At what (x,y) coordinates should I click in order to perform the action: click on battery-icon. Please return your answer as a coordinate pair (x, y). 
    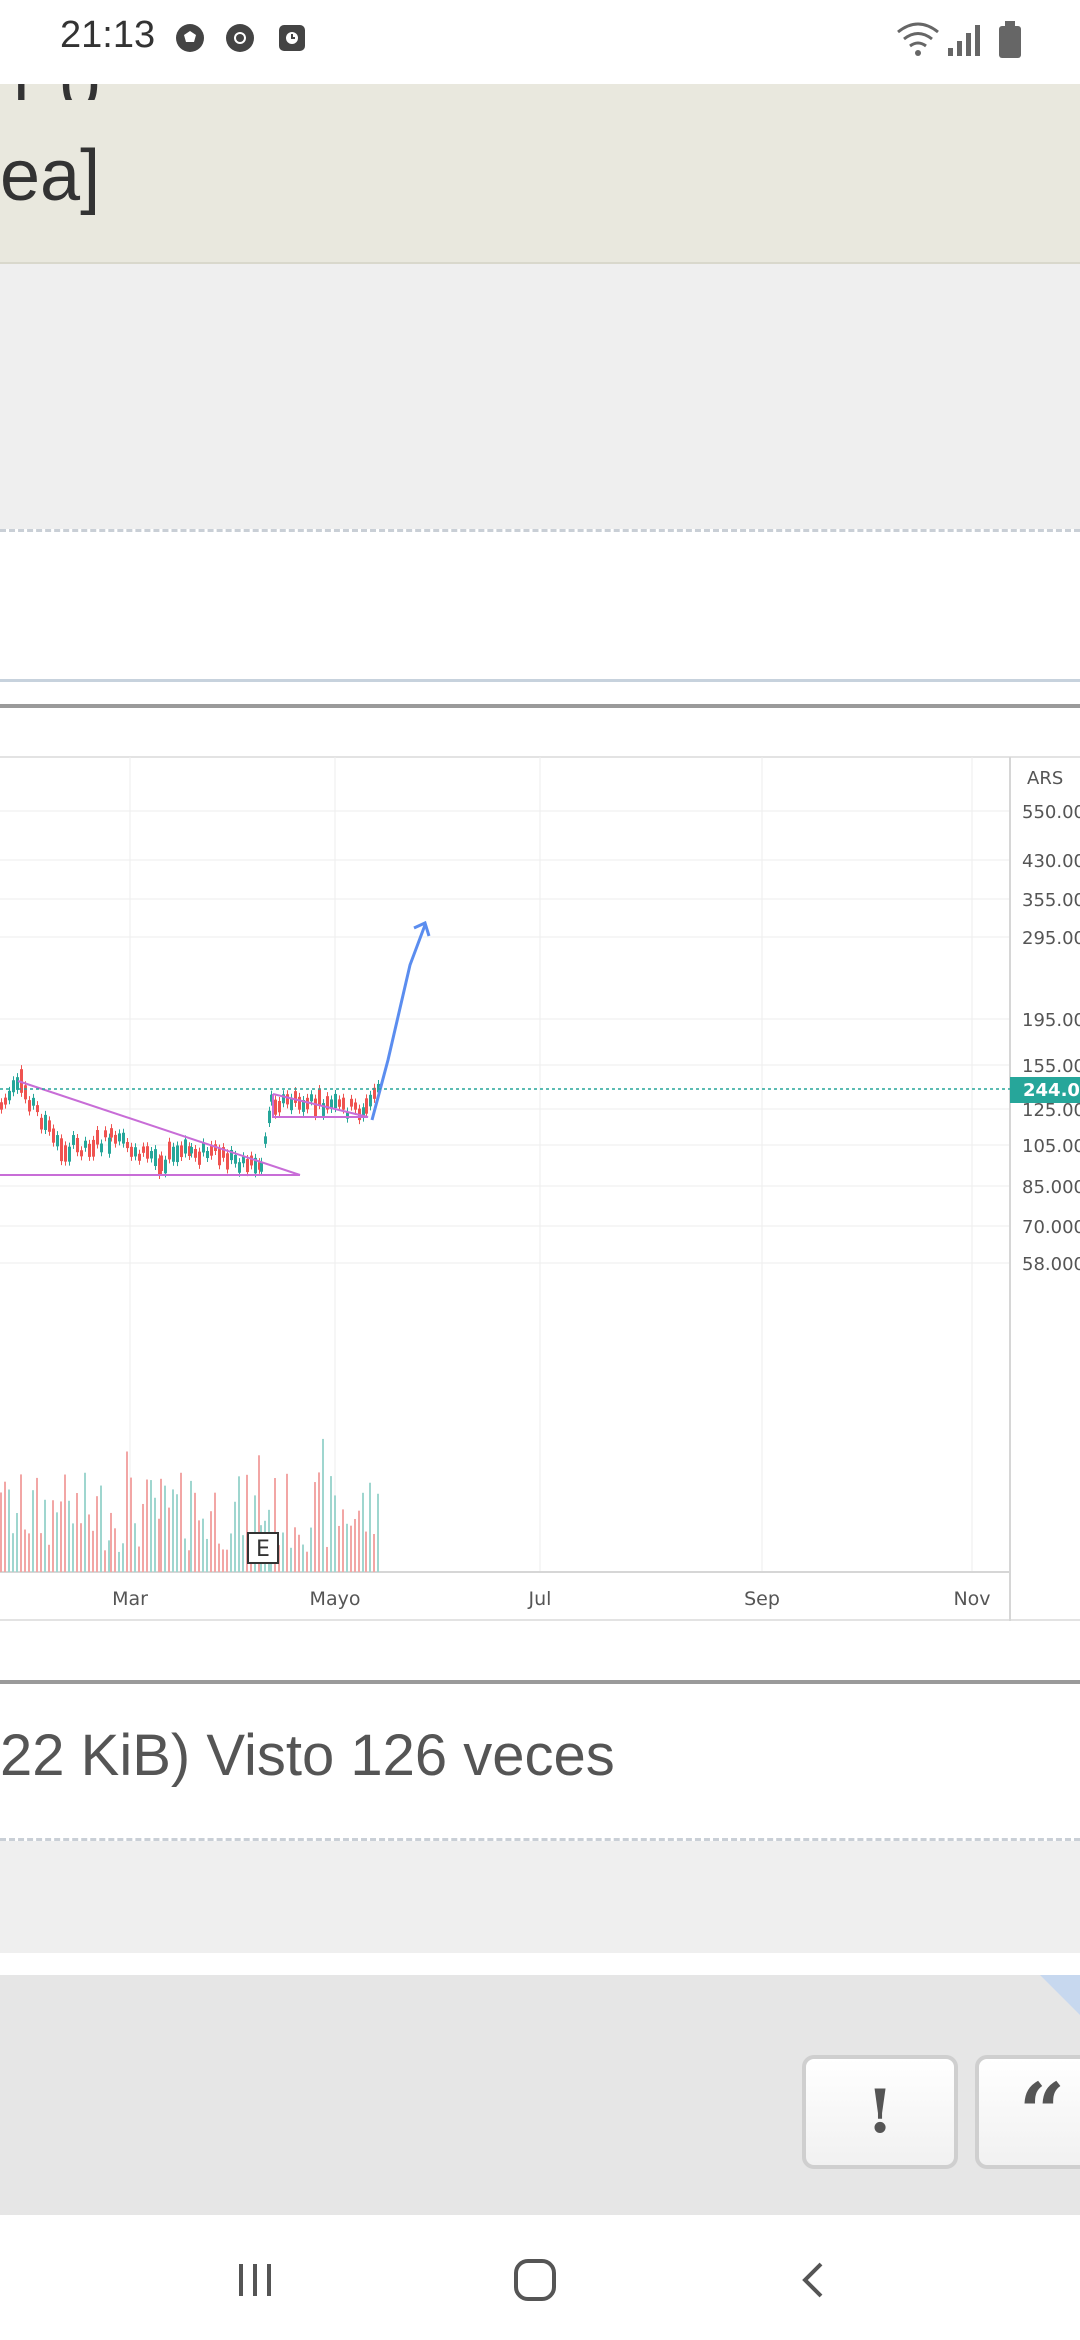
    Looking at the image, I should click on (1010, 39).